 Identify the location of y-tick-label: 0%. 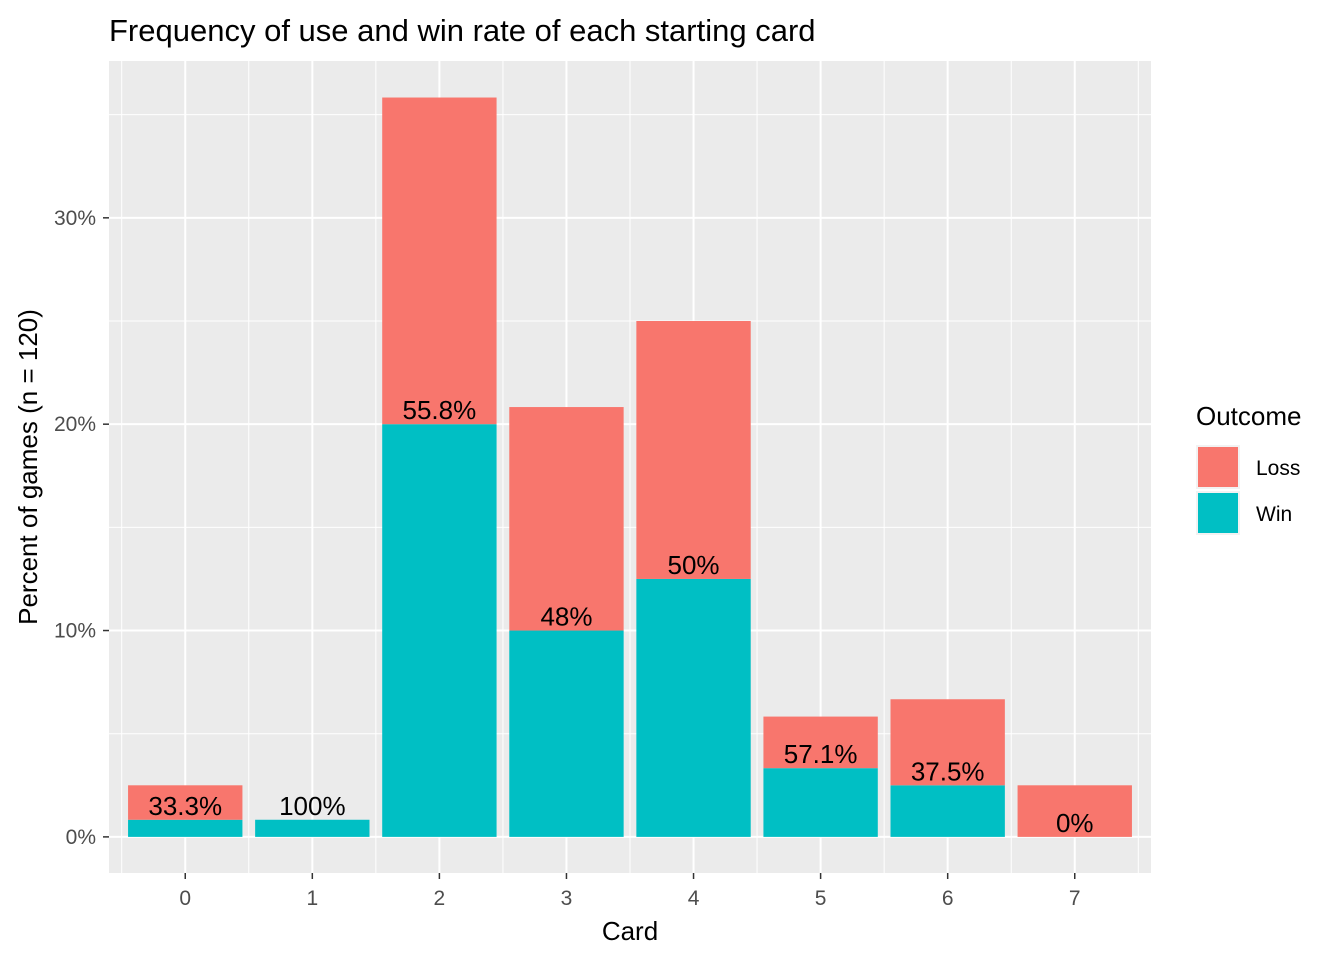
(81, 837).